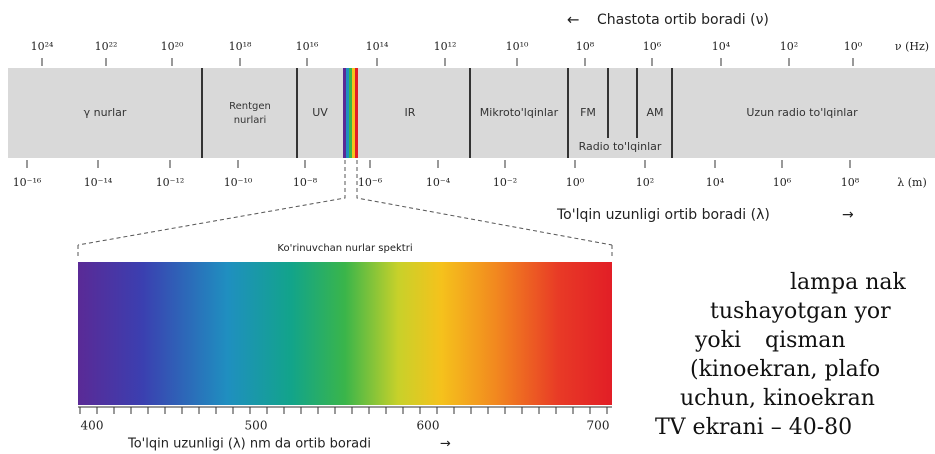 Image resolution: width=935 pixels, height=454 pixels. What do you see at coordinates (753, 427) in the screenshot?
I see `text-line: TV ekrani – 40-80` at bounding box center [753, 427].